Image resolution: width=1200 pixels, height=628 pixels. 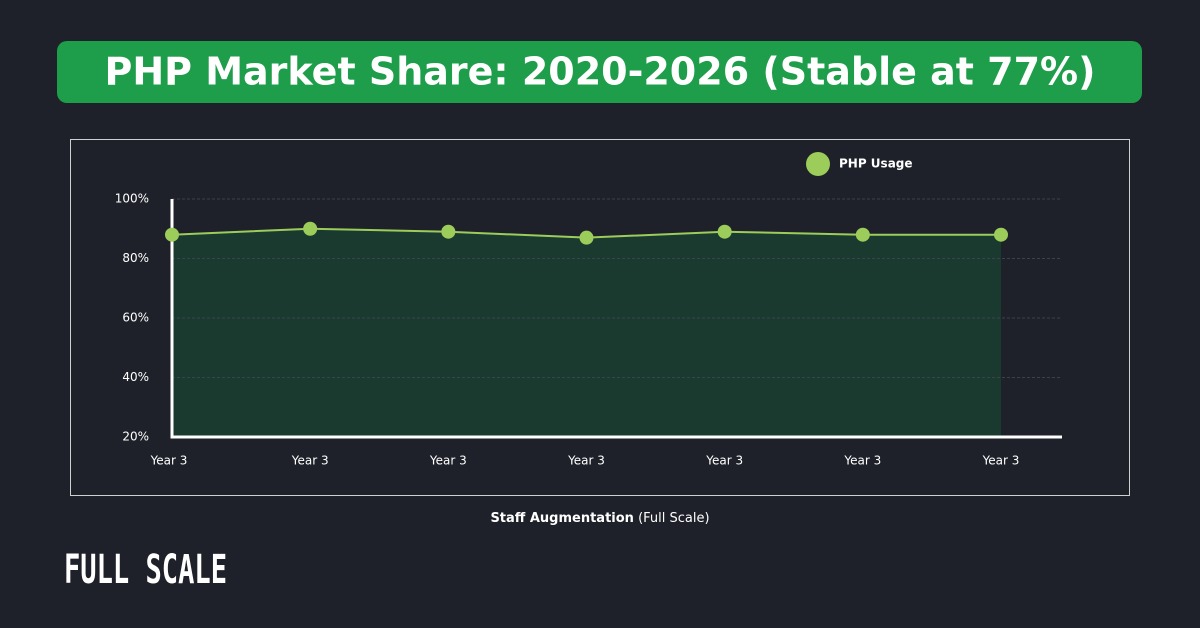 I want to click on caption: Staff Augmentation (Full Scale), so click(x=599, y=518).